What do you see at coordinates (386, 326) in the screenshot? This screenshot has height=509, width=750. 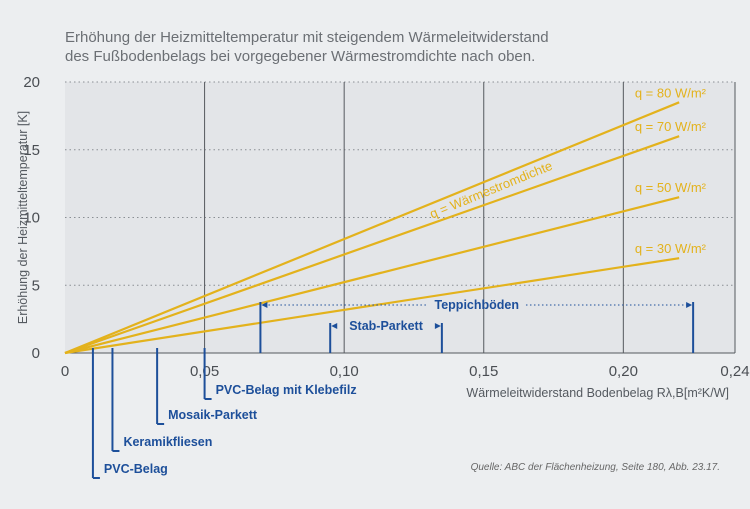 I see `range-label: Stab-Parkett` at bounding box center [386, 326].